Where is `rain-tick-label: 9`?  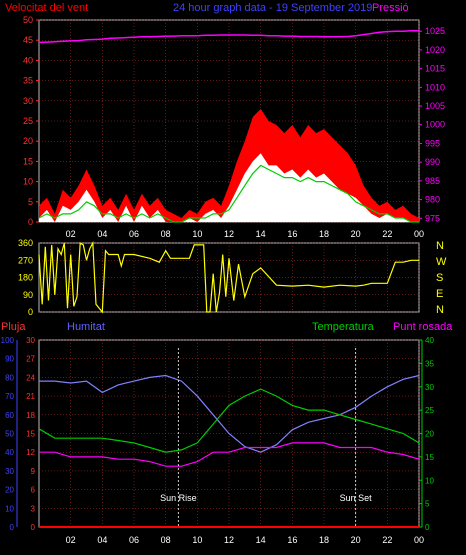
rain-tick-label: 9 is located at coordinates (33, 471).